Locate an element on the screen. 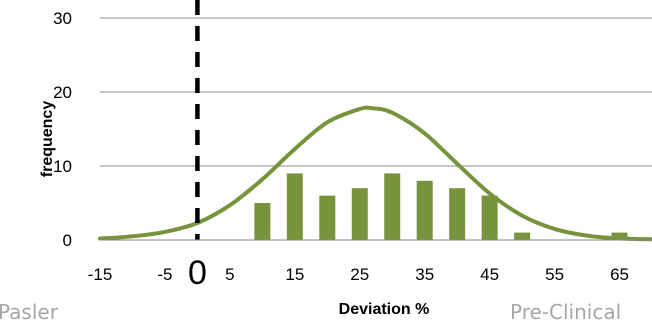  y-tick-20: 20 is located at coordinates (62, 92).